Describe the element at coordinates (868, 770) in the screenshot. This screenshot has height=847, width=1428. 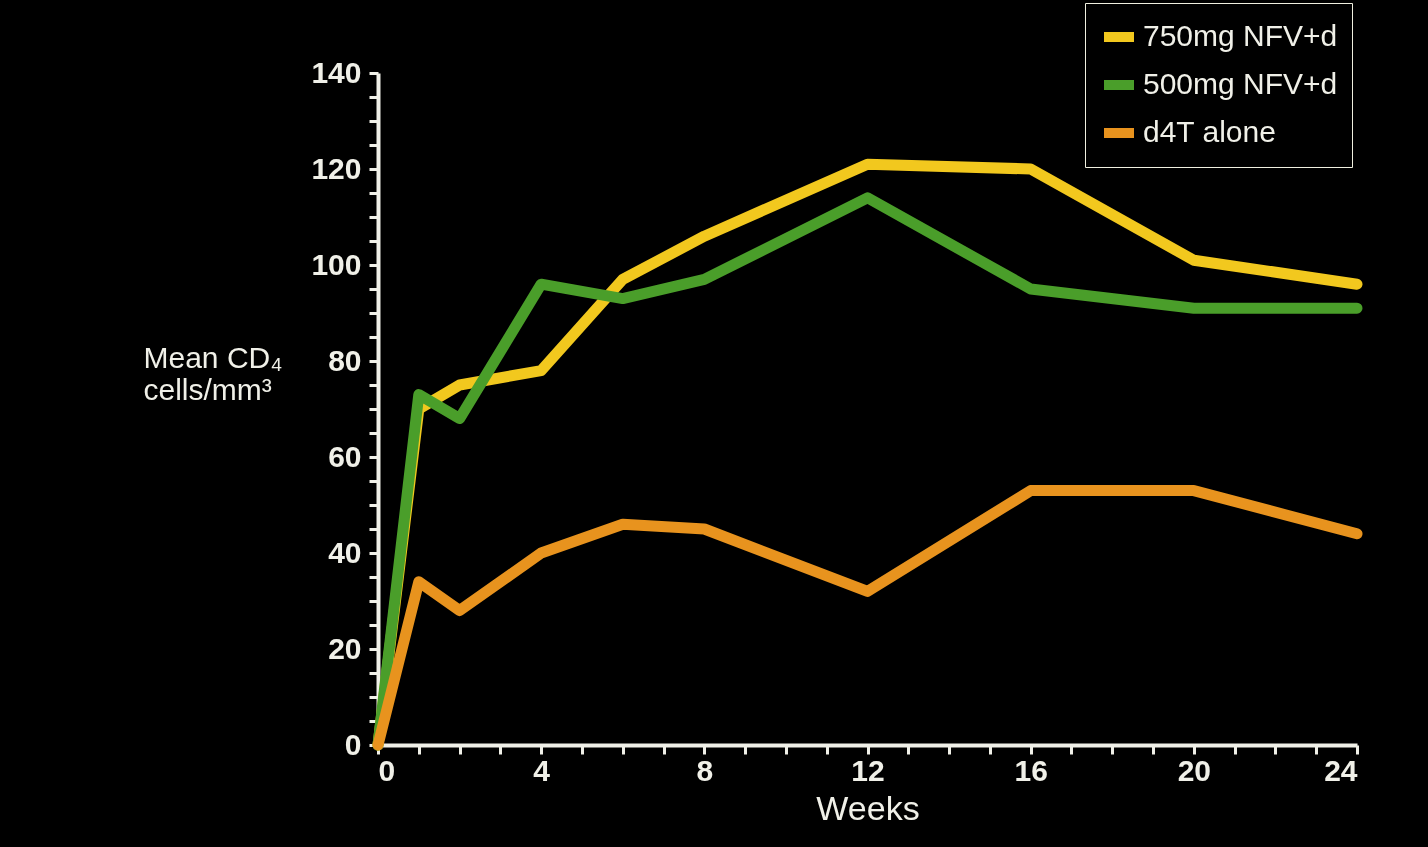
I see `x-tick-label: 12` at that location.